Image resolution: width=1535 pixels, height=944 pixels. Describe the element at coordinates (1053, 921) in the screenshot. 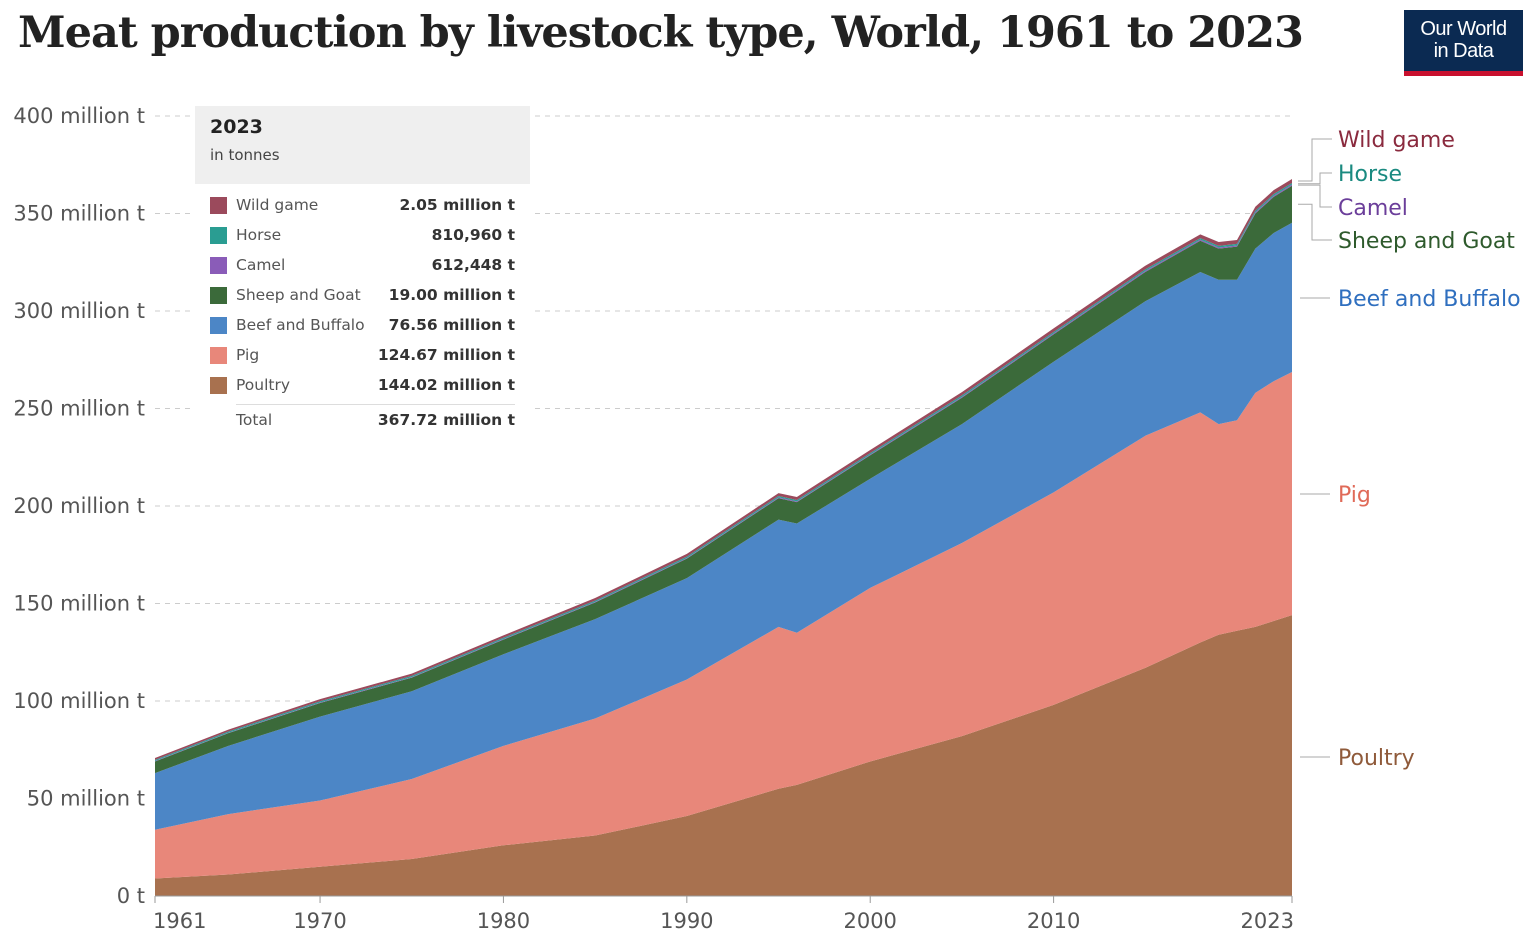

I see `x-tick-label: 2010` at that location.